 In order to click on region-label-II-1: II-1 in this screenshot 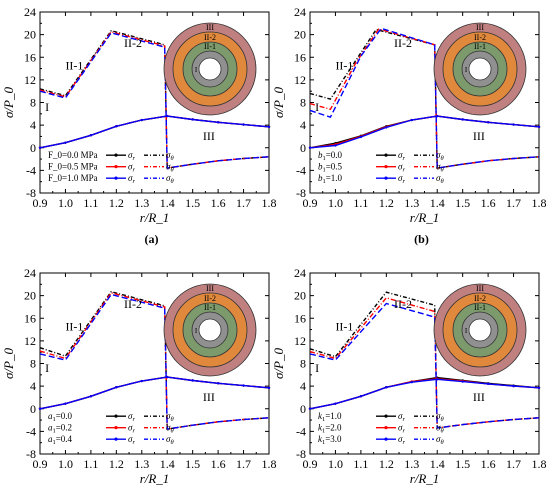, I will do `click(74, 66)`.